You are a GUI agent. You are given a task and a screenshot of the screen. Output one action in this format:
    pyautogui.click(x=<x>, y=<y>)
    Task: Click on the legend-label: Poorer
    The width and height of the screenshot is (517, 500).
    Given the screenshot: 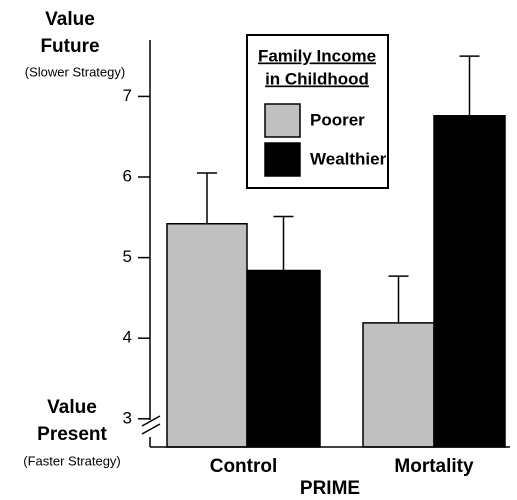 What is the action you would take?
    pyautogui.click(x=337, y=119)
    